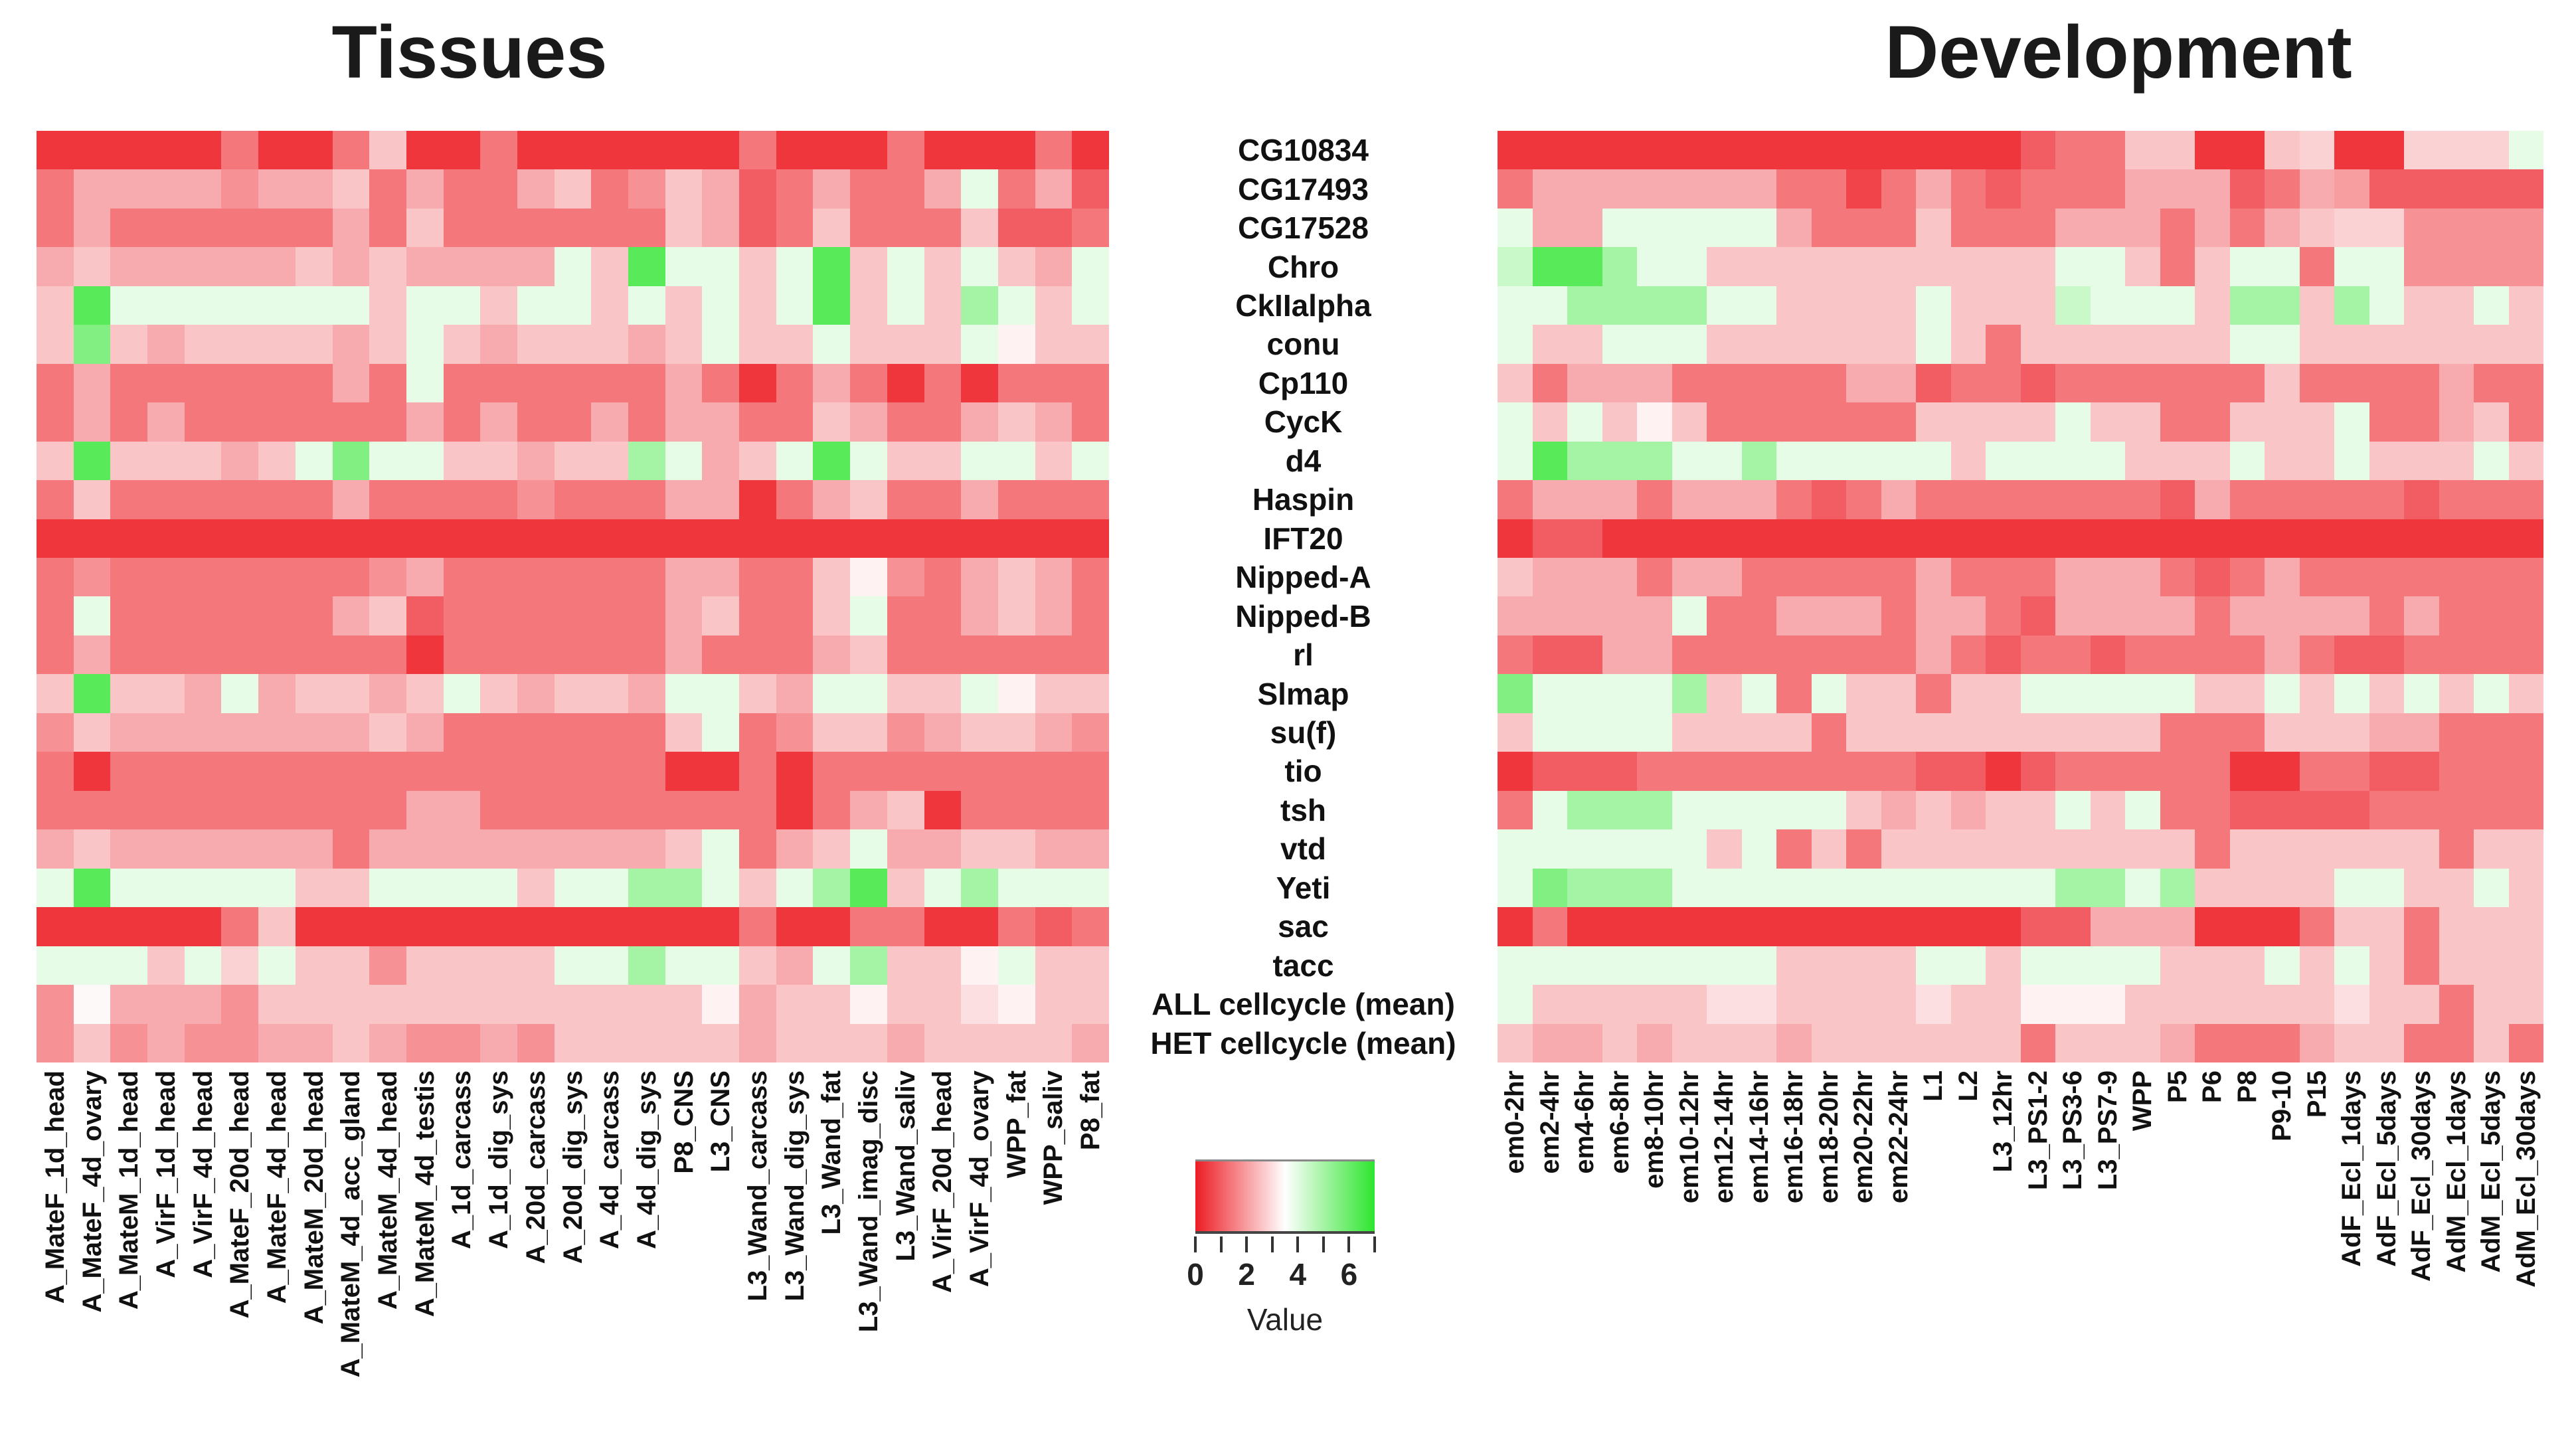 The height and width of the screenshot is (1443, 2576). What do you see at coordinates (2143, 1101) in the screenshot?
I see `column-label: WPP` at bounding box center [2143, 1101].